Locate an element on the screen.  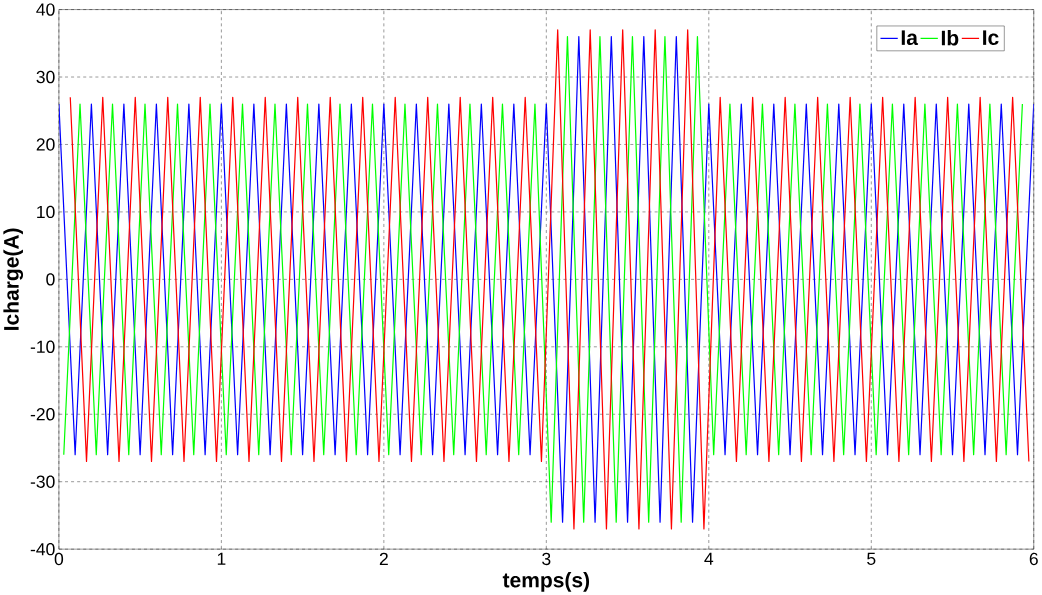
y-tick-label: 10 is located at coordinates (46, 212).